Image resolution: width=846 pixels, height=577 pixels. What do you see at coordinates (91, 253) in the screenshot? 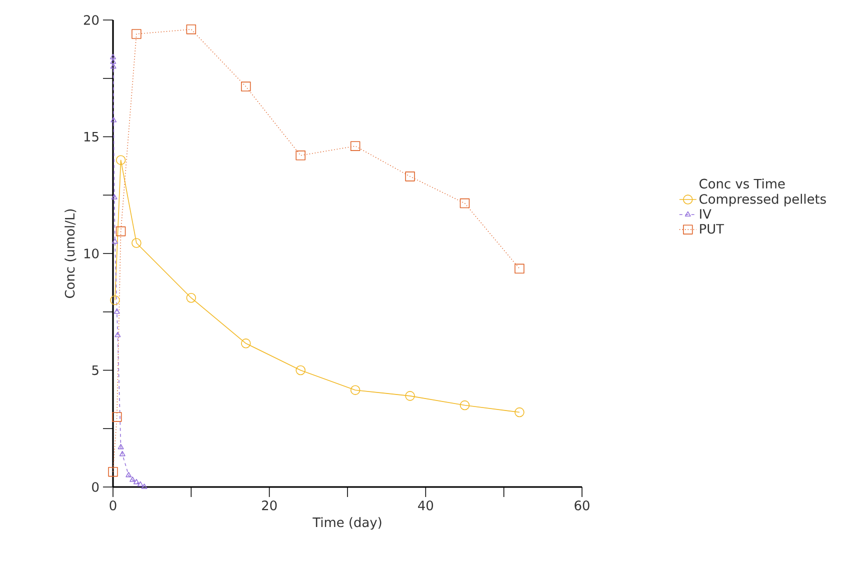
I see `y-tick-label: 10` at bounding box center [91, 253].